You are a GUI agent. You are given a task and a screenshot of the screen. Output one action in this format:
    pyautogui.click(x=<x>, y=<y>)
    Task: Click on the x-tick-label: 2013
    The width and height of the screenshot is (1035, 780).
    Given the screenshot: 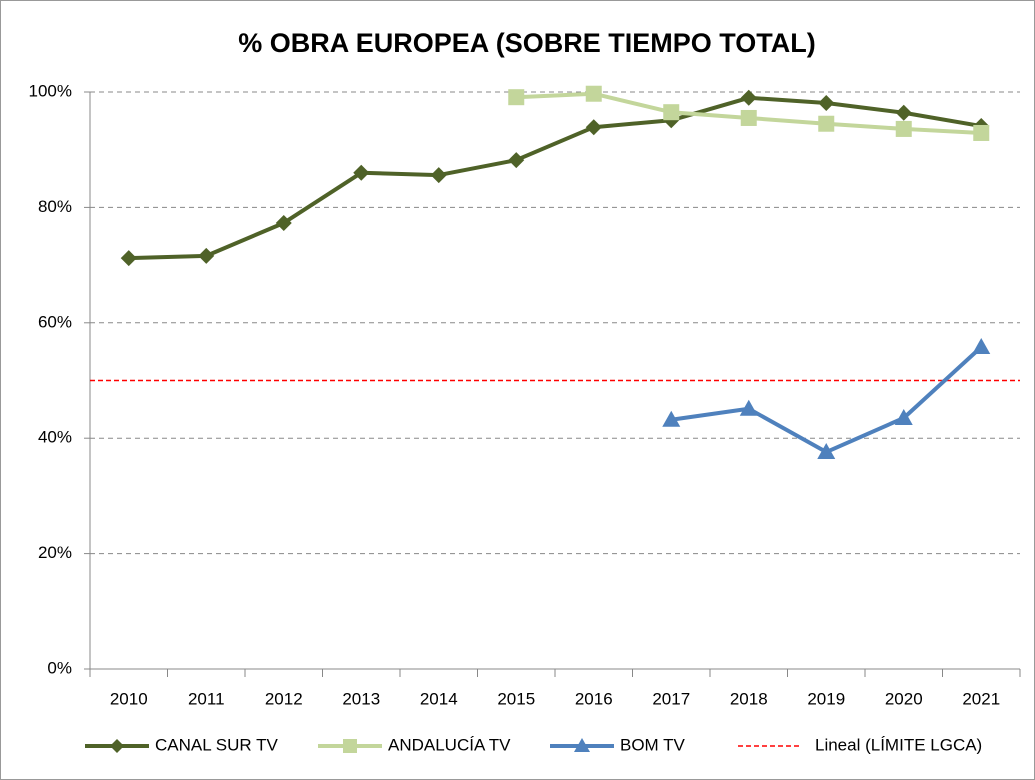 What is the action you would take?
    pyautogui.click(x=361, y=698)
    